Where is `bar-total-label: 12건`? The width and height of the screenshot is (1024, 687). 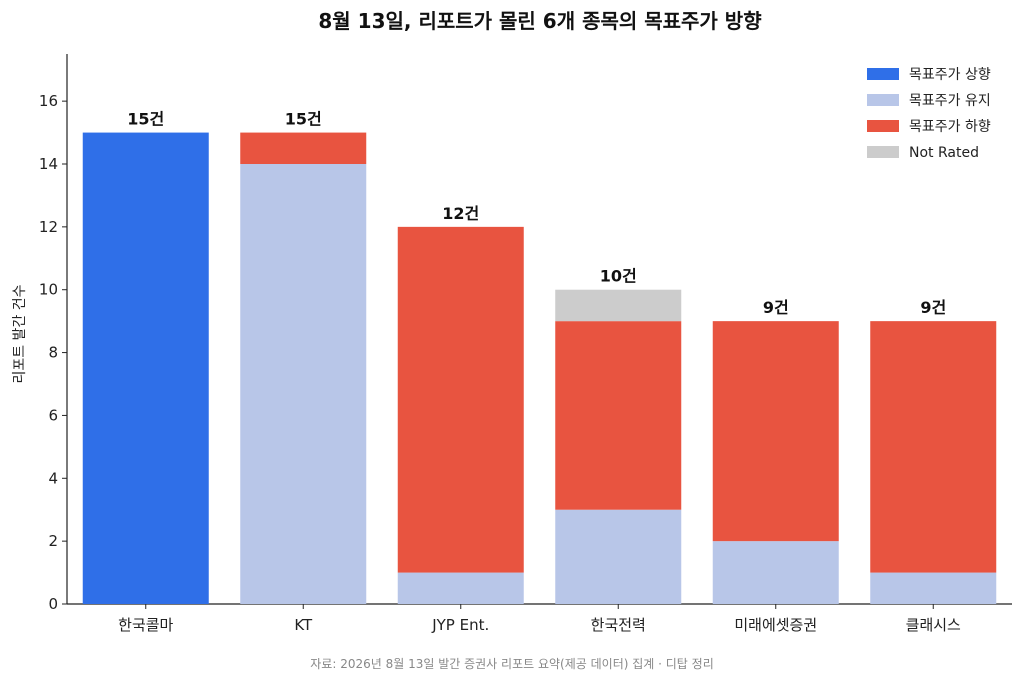
bar-total-label: 12건 is located at coordinates (460, 213).